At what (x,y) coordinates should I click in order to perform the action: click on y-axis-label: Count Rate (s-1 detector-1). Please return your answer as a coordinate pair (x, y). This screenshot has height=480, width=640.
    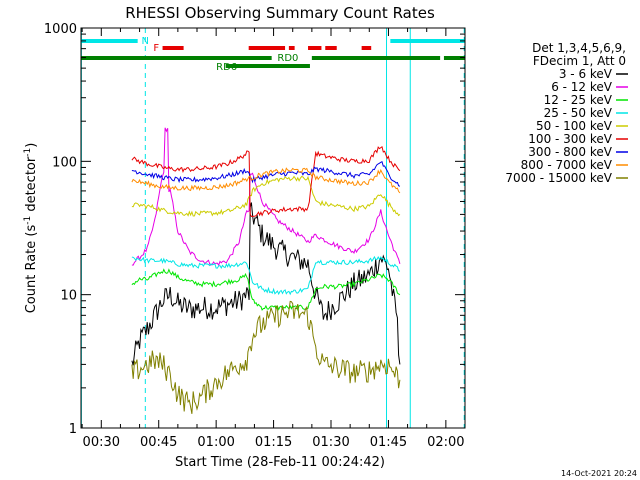
    Looking at the image, I should click on (31, 228).